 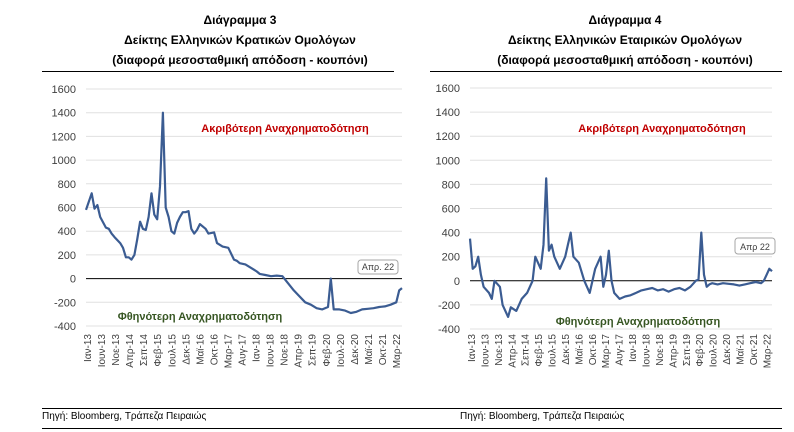 I want to click on chart4-annotation-bottom: Φθηνότερη Αναχρηματοδότηση, so click(x=638, y=322).